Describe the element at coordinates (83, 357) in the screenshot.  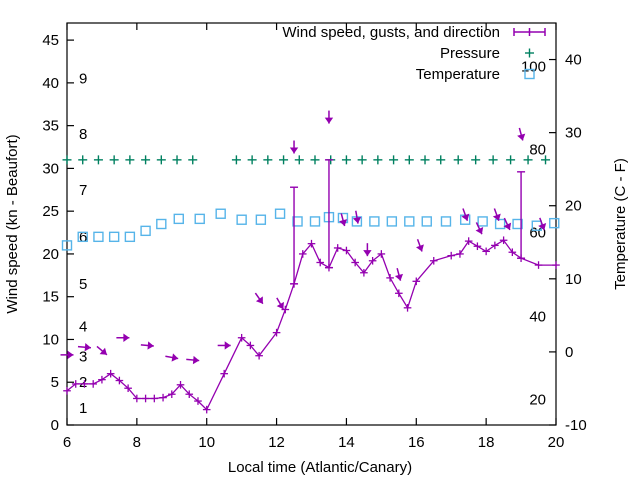
I see `beaufort-label: 3` at that location.